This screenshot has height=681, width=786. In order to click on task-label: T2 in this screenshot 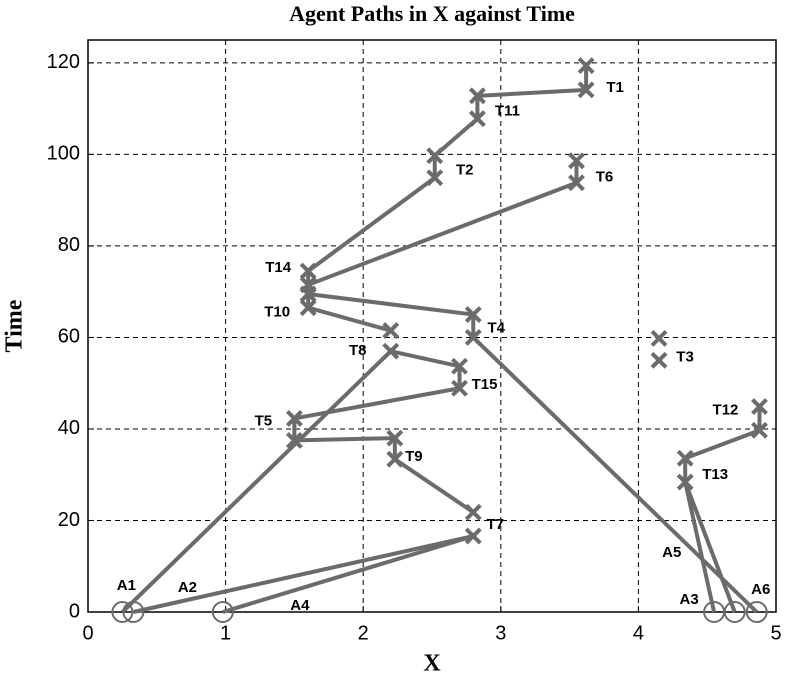, I will do `click(465, 170)`.